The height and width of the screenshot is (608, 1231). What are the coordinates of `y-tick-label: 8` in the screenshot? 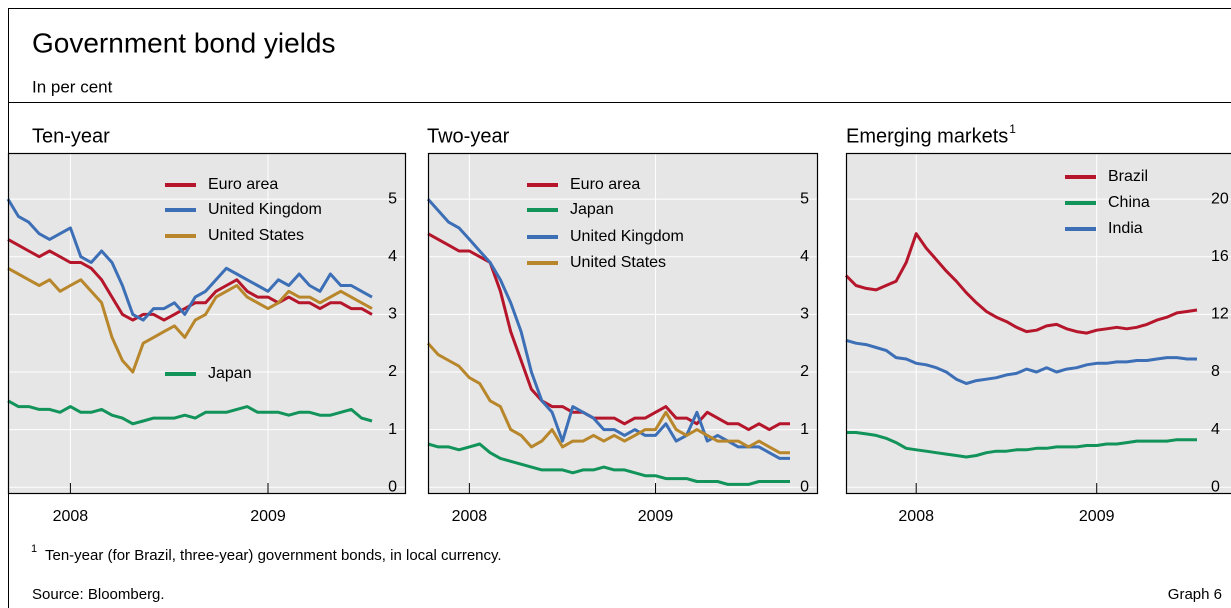 It's located at (1215, 371).